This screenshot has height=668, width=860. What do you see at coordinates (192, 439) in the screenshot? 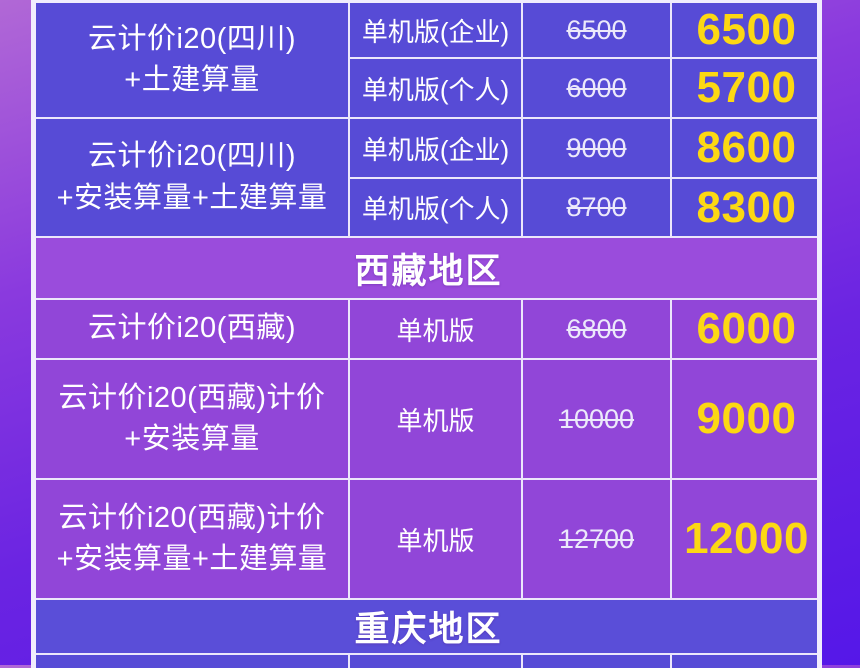
I see `product-name-line2: +安装算量` at bounding box center [192, 439].